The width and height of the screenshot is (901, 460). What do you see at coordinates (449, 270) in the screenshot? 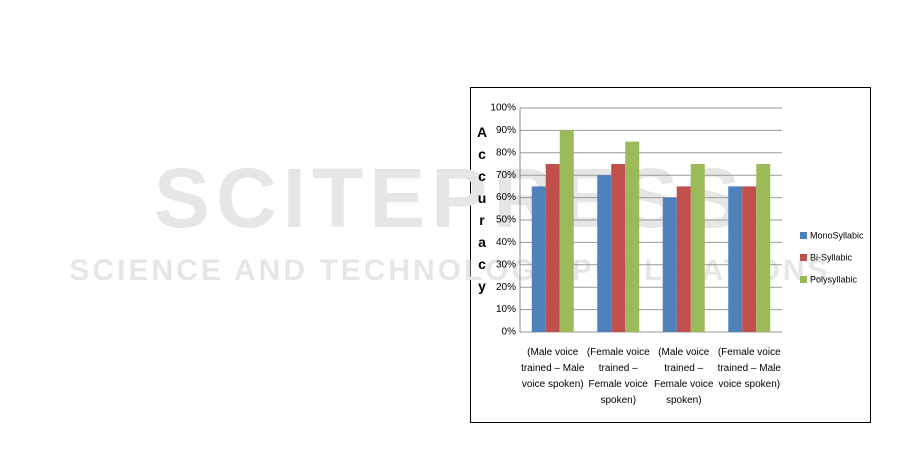
I see `watermark-subtitle: SCIENCE AND TECHNOLOGY PUBLICATIONS` at bounding box center [449, 270].